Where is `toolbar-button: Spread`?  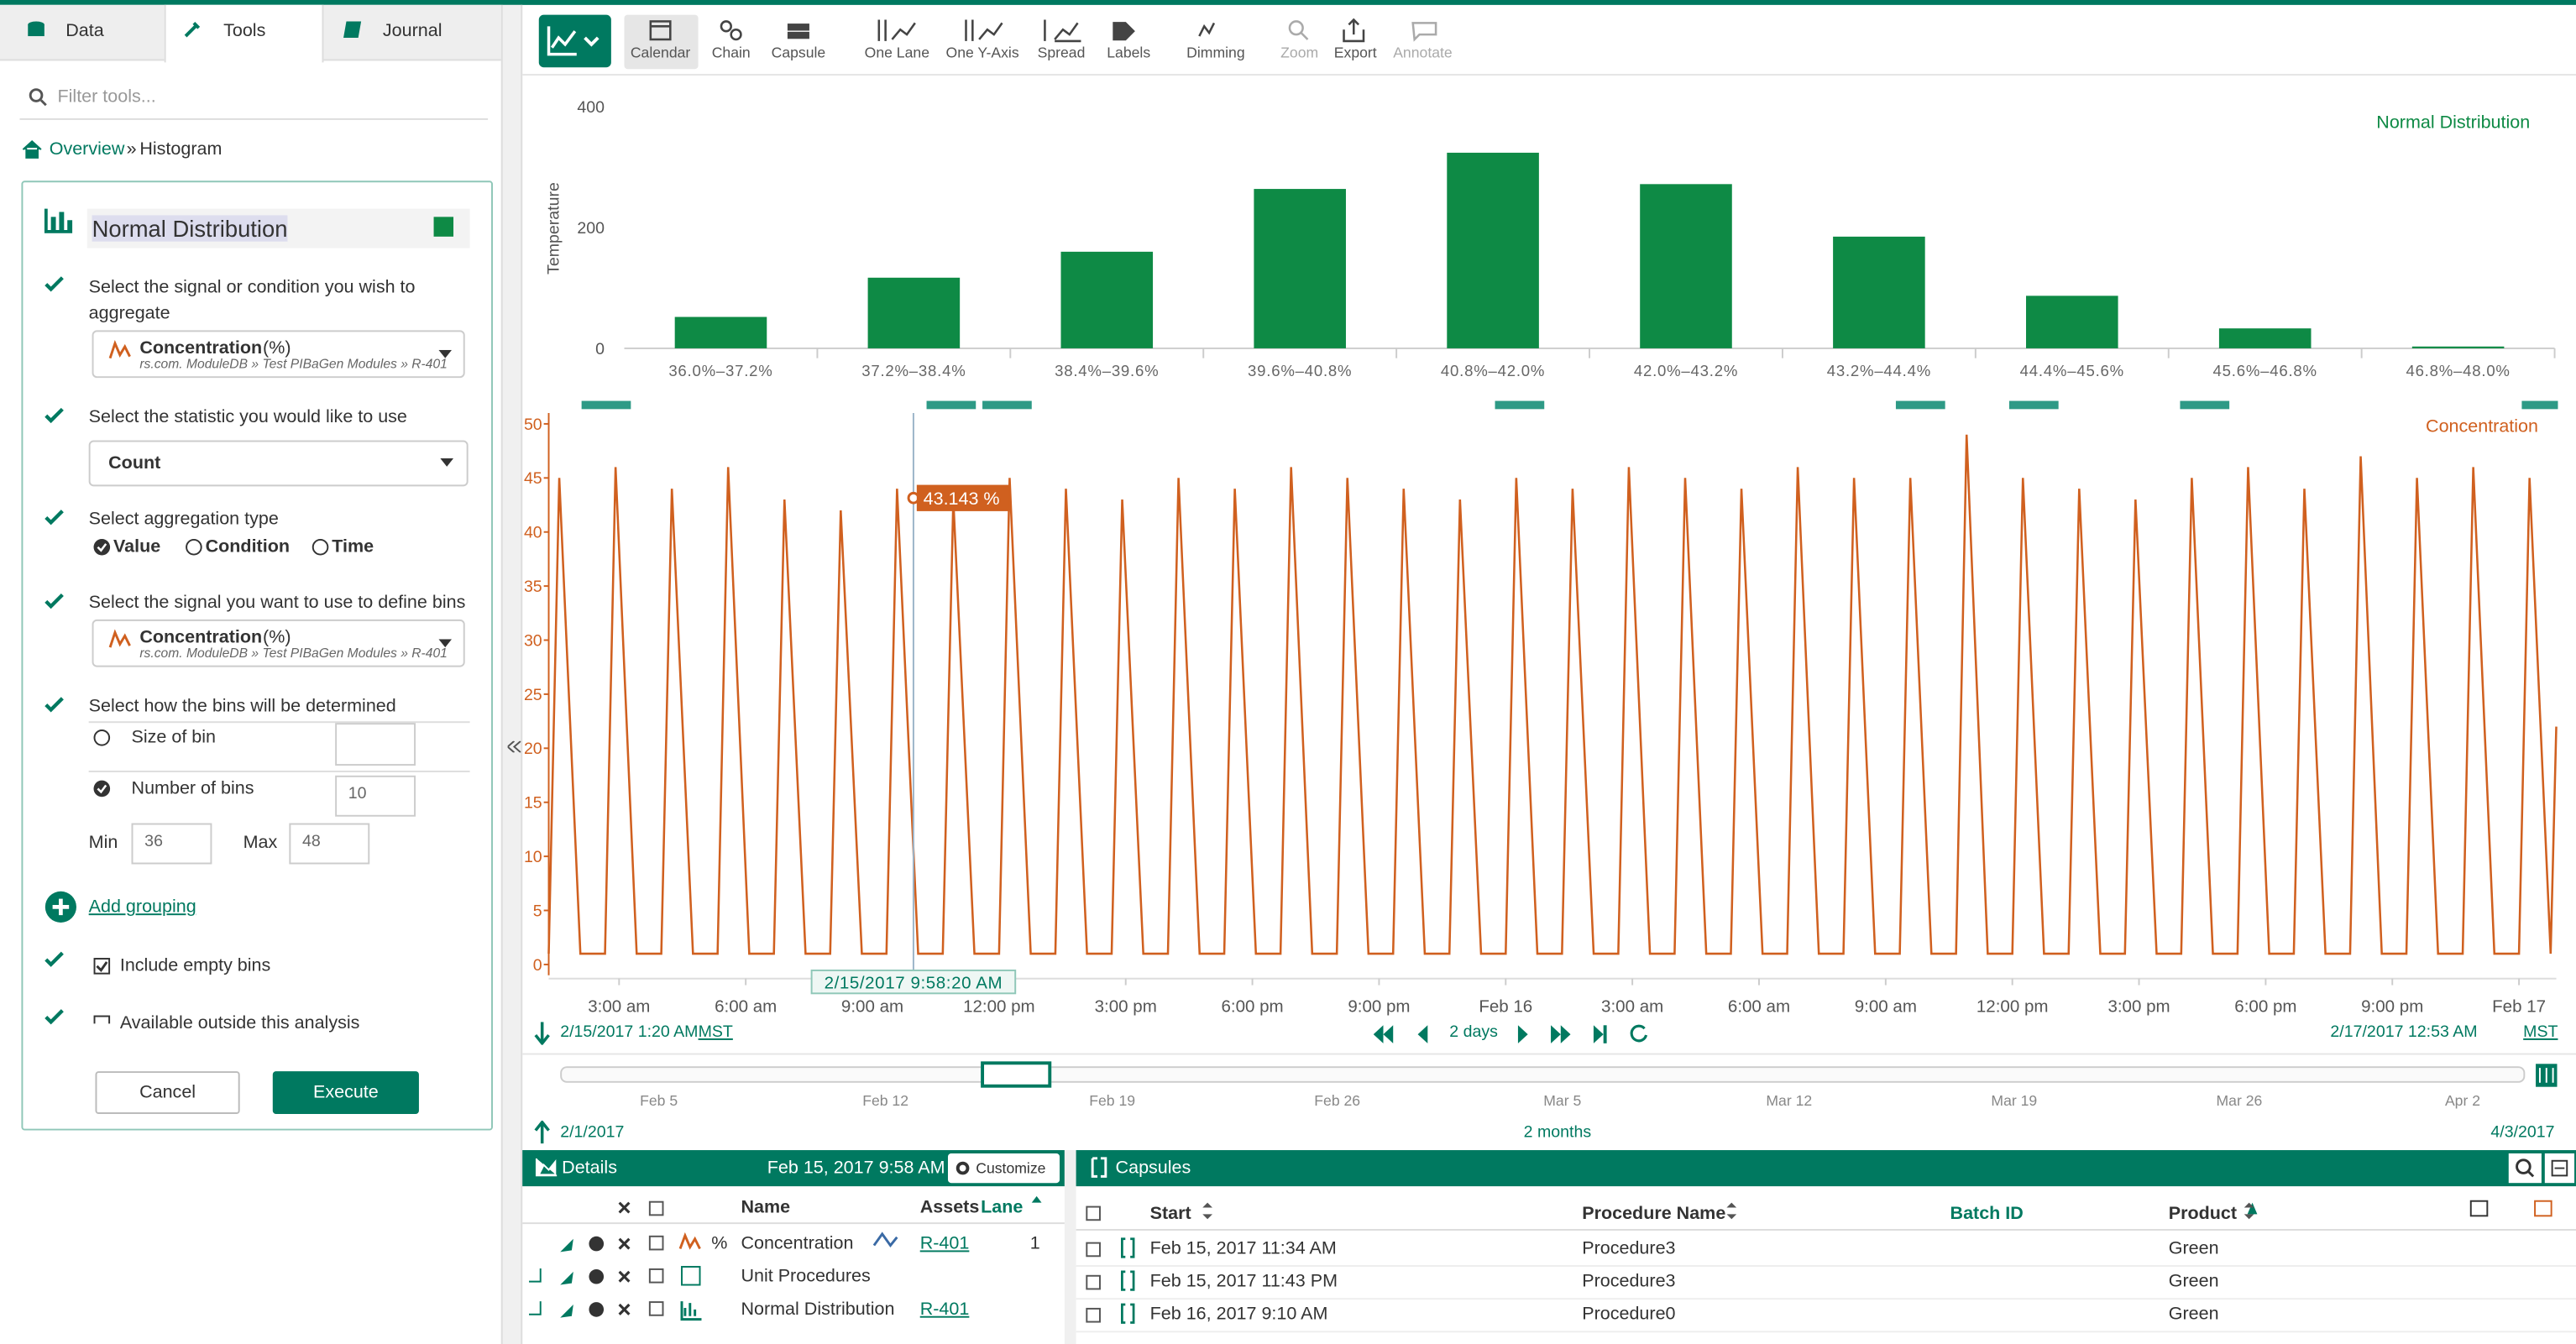 toolbar-button: Spread is located at coordinates (1062, 52).